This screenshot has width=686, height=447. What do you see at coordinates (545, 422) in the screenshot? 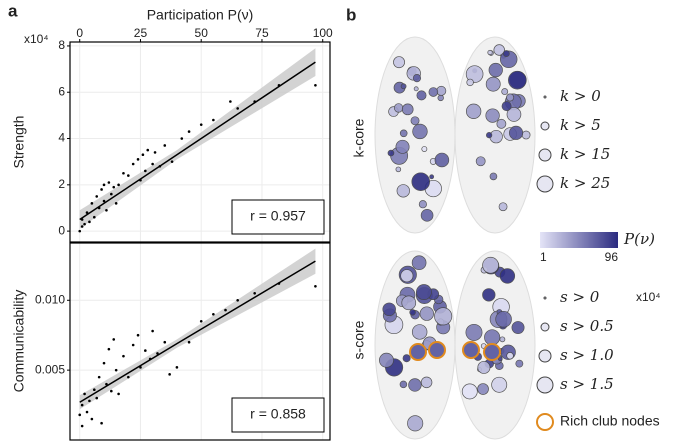
I see `rich-club-icon` at bounding box center [545, 422].